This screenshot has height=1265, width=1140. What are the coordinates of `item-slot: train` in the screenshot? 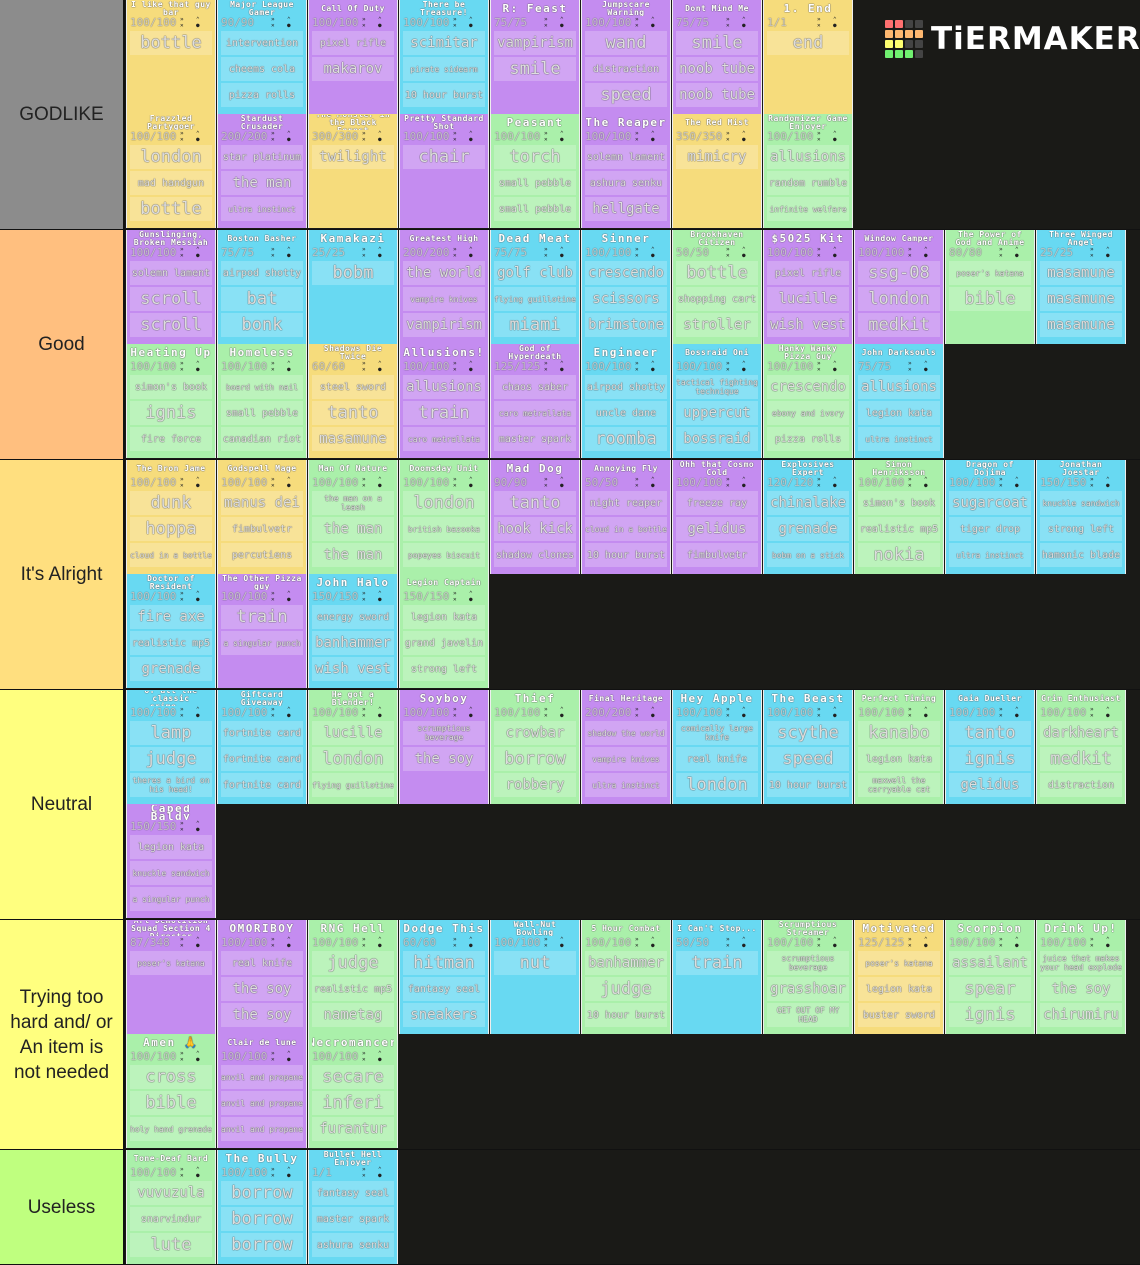 It's located at (717, 963).